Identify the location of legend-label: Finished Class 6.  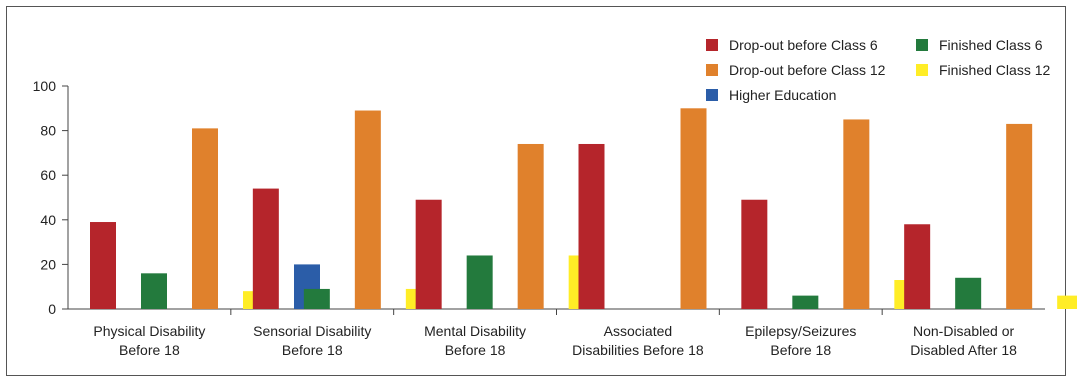
(991, 45).